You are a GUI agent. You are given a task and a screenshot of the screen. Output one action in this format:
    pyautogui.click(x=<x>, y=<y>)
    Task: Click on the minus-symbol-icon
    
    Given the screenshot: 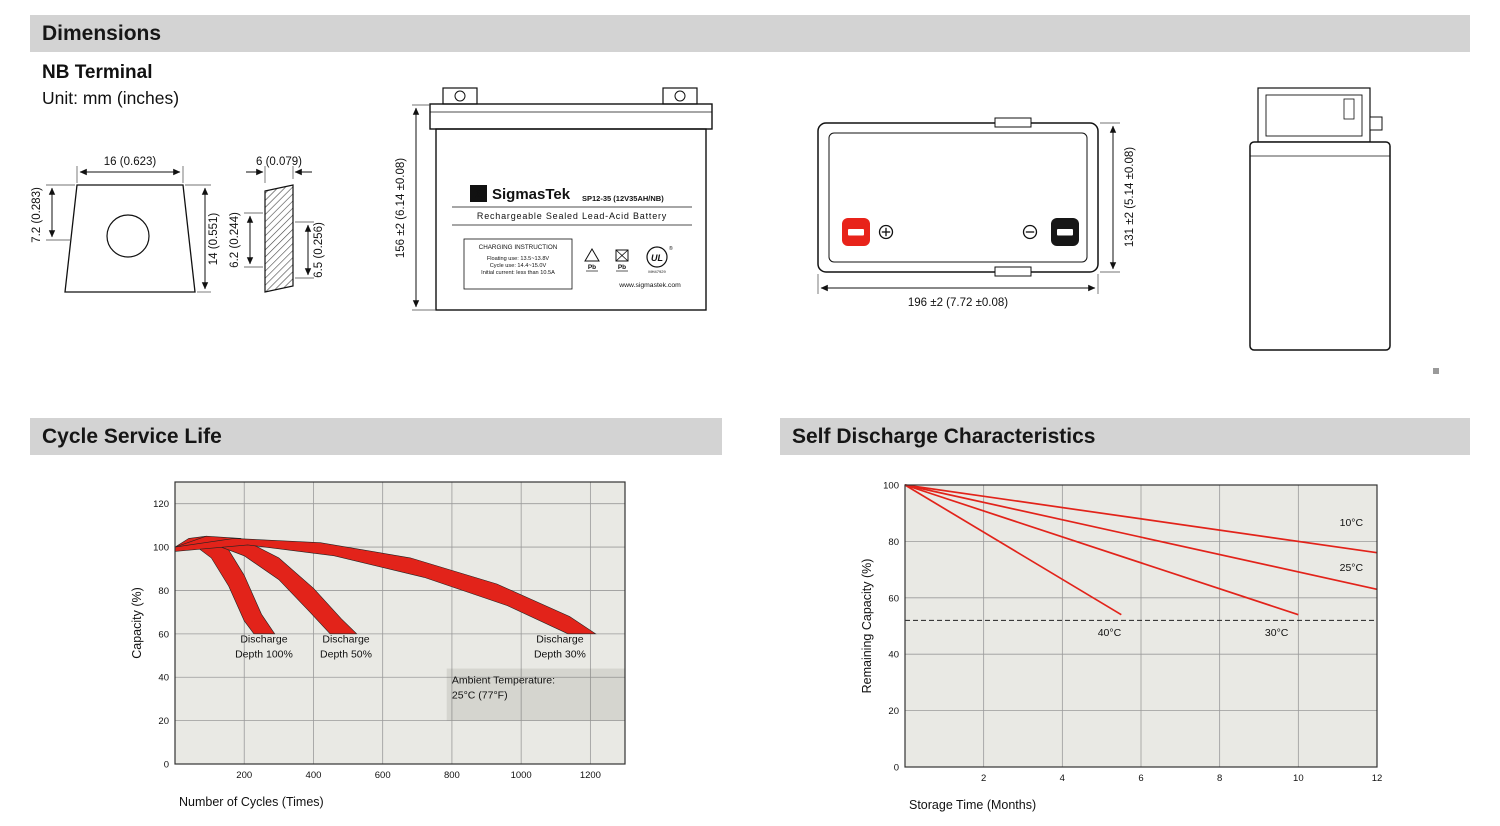 What is the action you would take?
    pyautogui.click(x=1030, y=232)
    